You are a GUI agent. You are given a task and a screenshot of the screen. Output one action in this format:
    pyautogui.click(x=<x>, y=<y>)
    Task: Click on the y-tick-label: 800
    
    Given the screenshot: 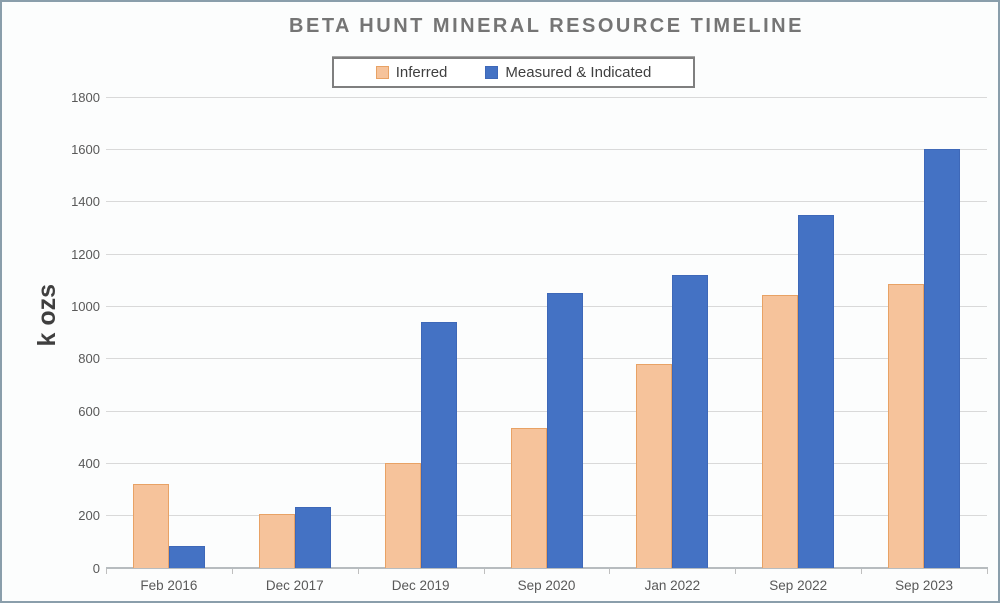 What is the action you would take?
    pyautogui.click(x=89, y=359)
    